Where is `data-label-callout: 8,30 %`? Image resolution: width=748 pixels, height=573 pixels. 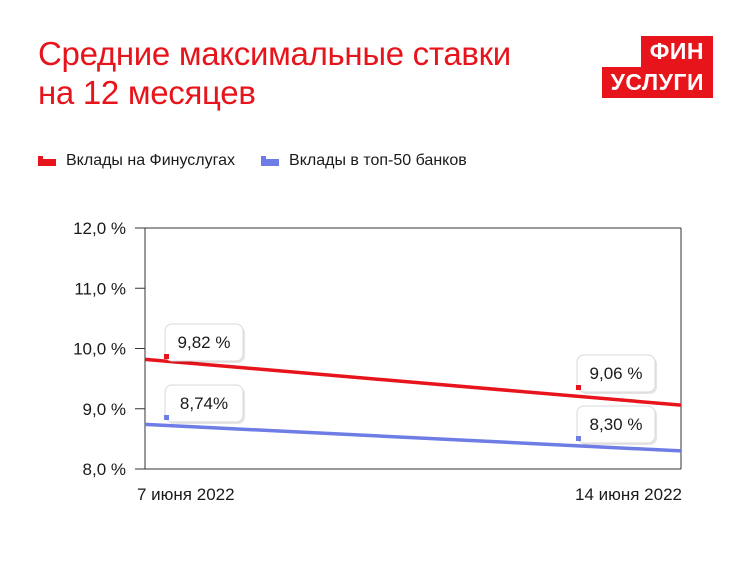
data-label-callout: 8,30 % is located at coordinates (616, 425).